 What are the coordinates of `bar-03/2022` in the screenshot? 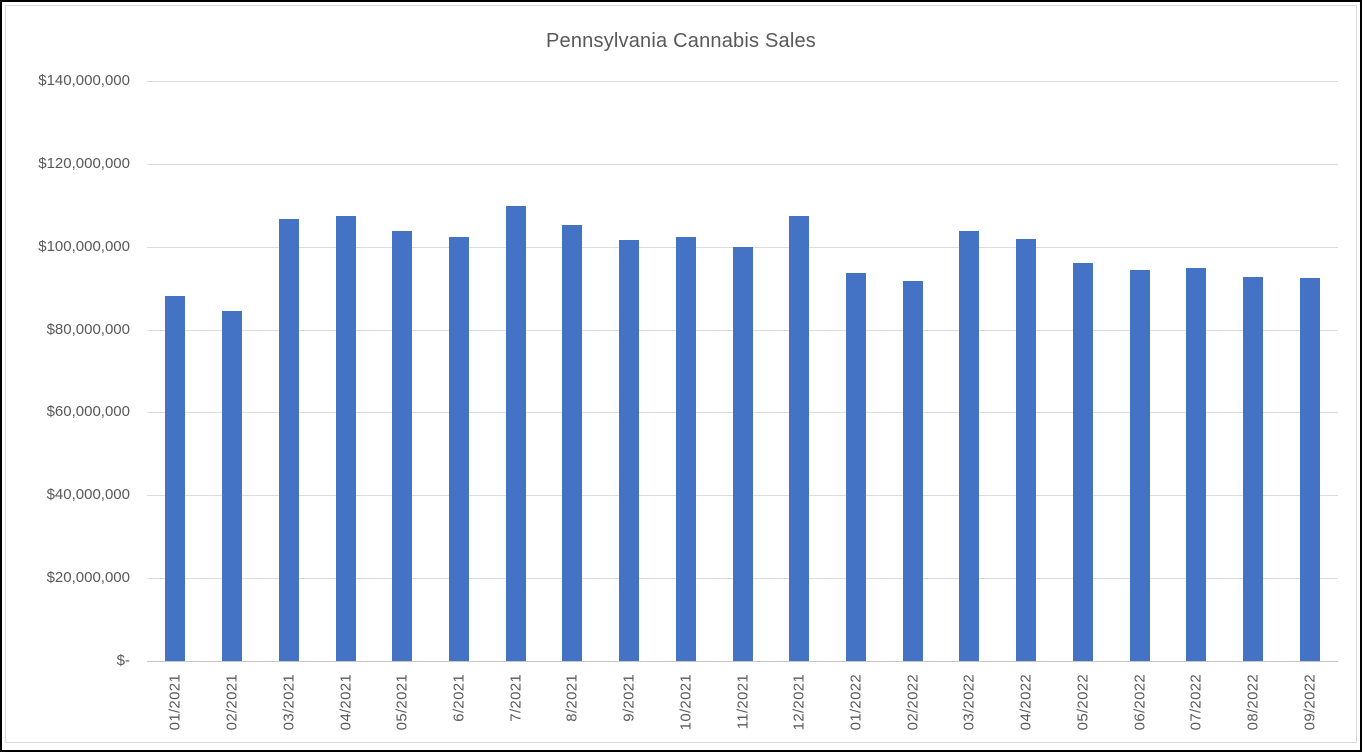 It's located at (969, 445).